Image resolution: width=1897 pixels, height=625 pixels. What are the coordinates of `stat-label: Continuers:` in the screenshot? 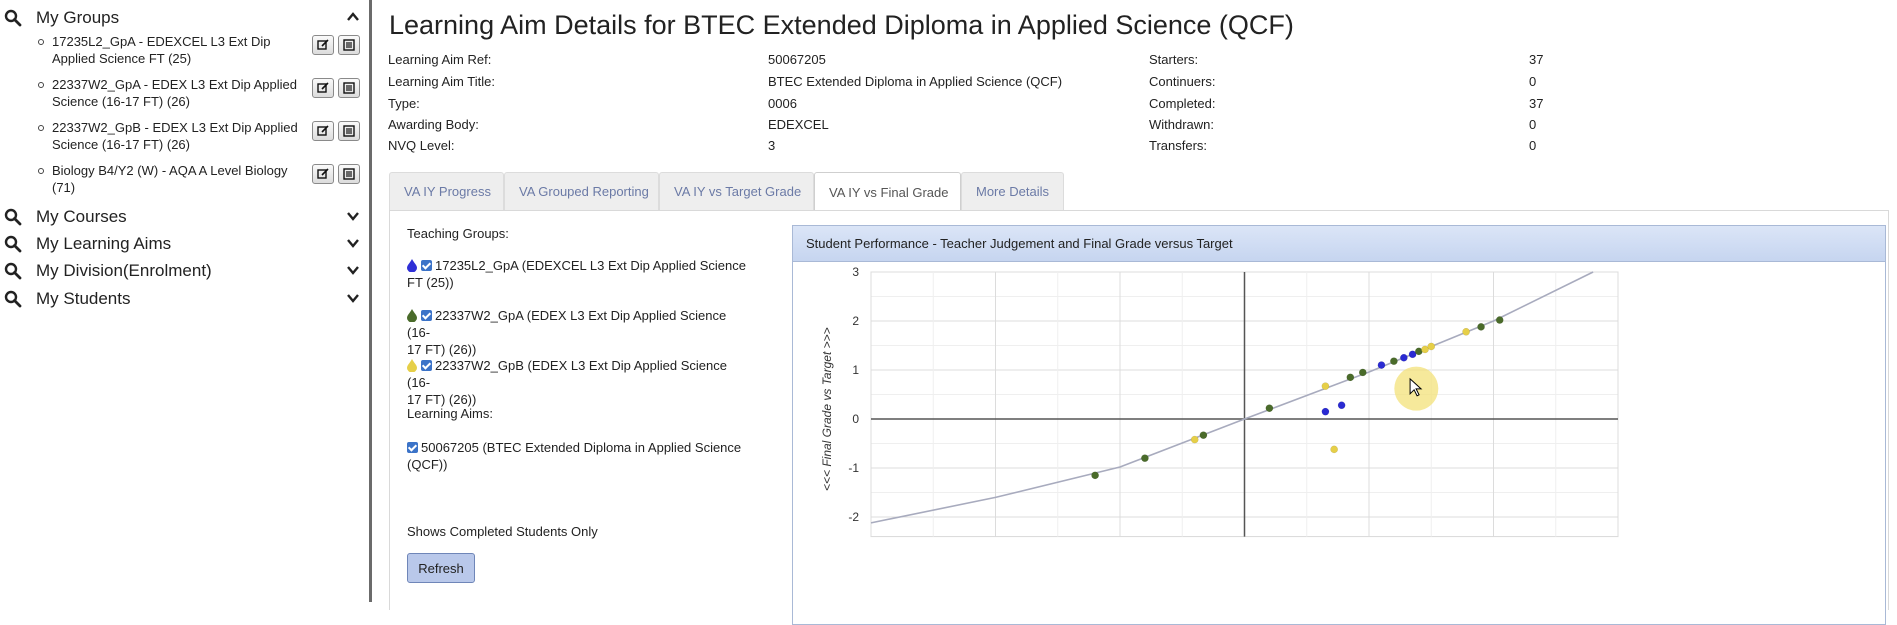 It's located at (1182, 81).